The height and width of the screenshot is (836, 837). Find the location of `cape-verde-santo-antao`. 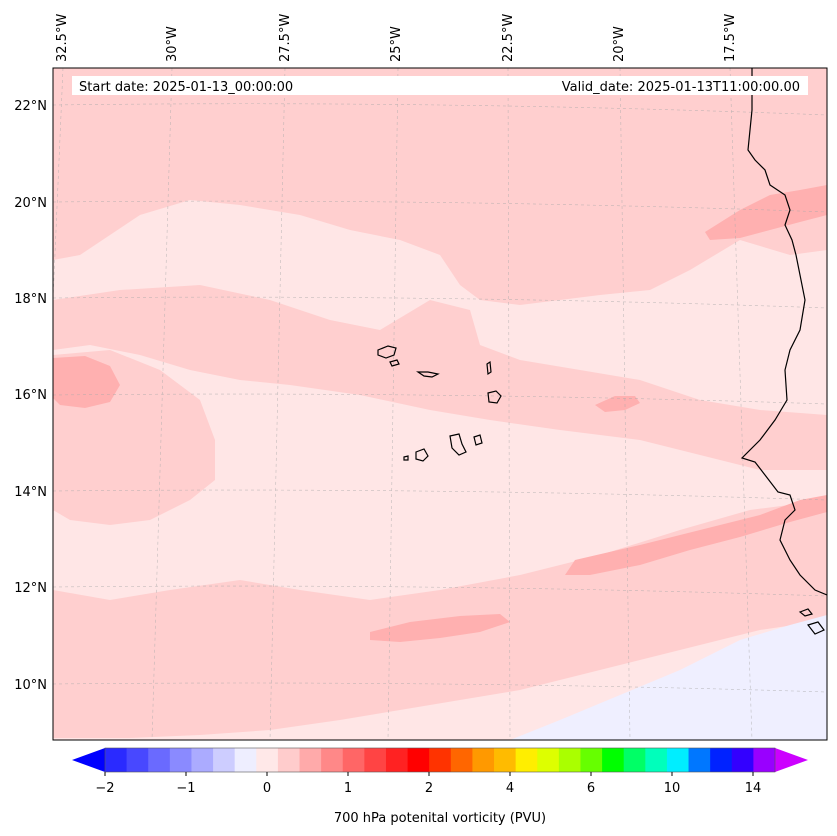

cape-verde-santo-antao is located at coordinates (387, 352).